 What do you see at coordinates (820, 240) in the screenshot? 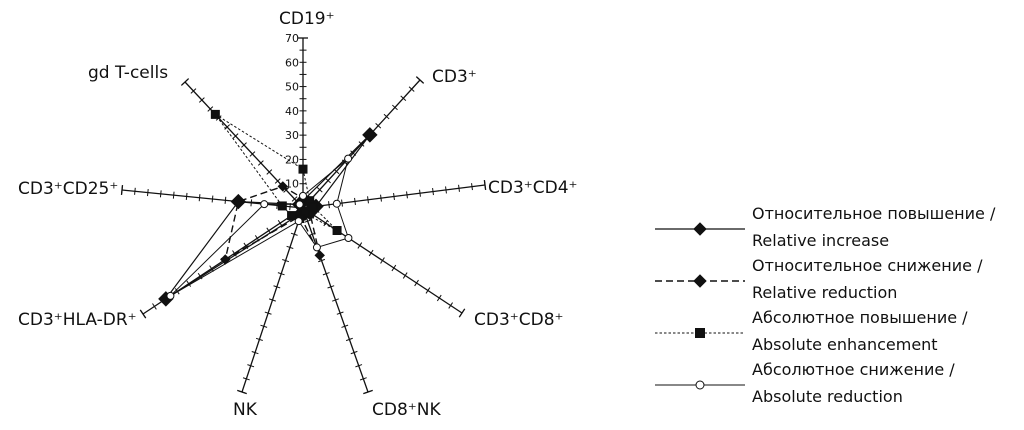
I see `legend-label-line2: Relative increase` at bounding box center [820, 240].